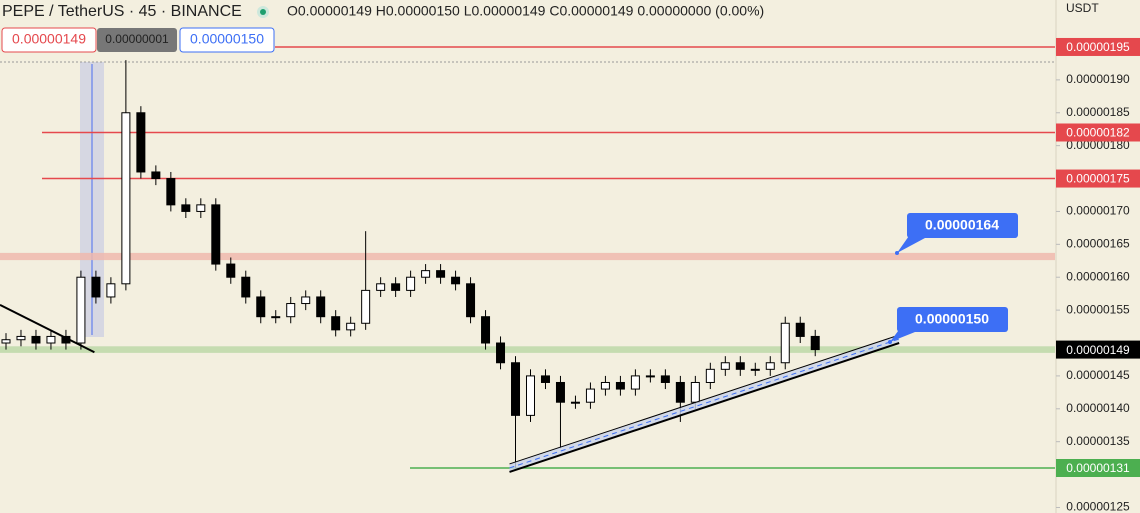 The image size is (1140, 513). I want to click on sell-price: 0.00000149, so click(49, 39).